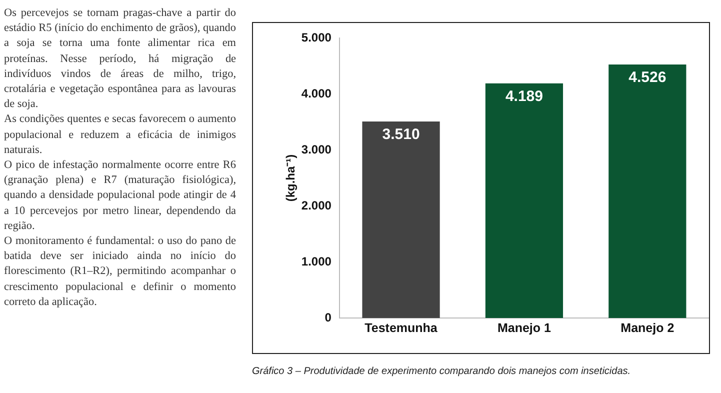 The width and height of the screenshot is (721, 393). Describe the element at coordinates (316, 149) in the screenshot. I see `y-tick-label: 3.000` at that location.